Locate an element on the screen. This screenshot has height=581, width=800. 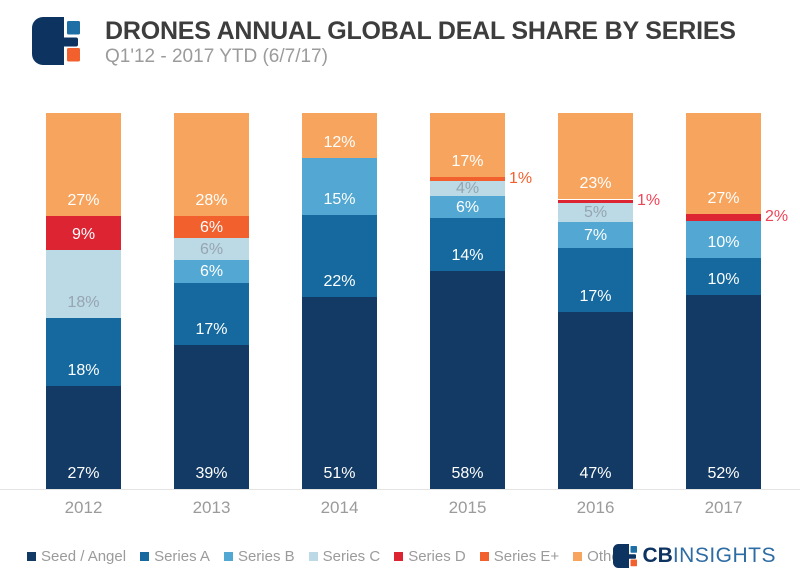
bar-value-label: 58% is located at coordinates (467, 473).